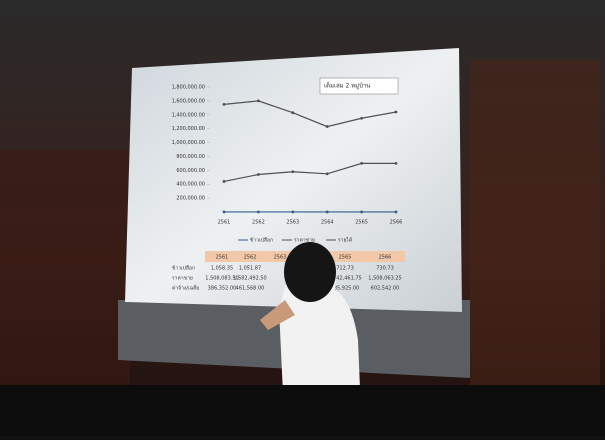 Image resolution: width=605 pixels, height=440 pixels. I want to click on table-cell: ราคาขาย, so click(182, 279).